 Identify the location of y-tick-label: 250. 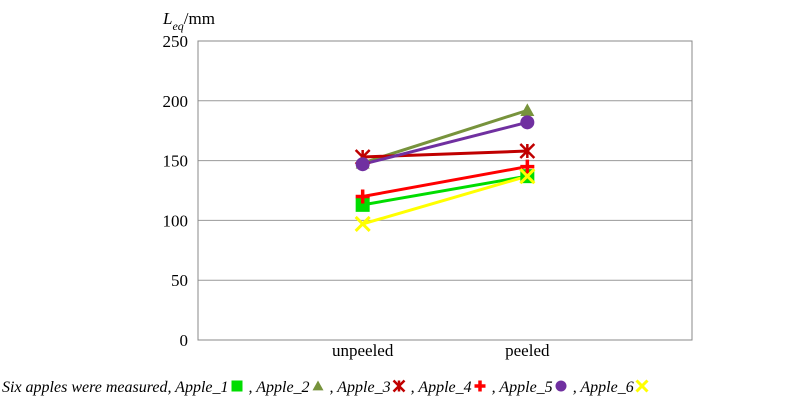
(176, 41).